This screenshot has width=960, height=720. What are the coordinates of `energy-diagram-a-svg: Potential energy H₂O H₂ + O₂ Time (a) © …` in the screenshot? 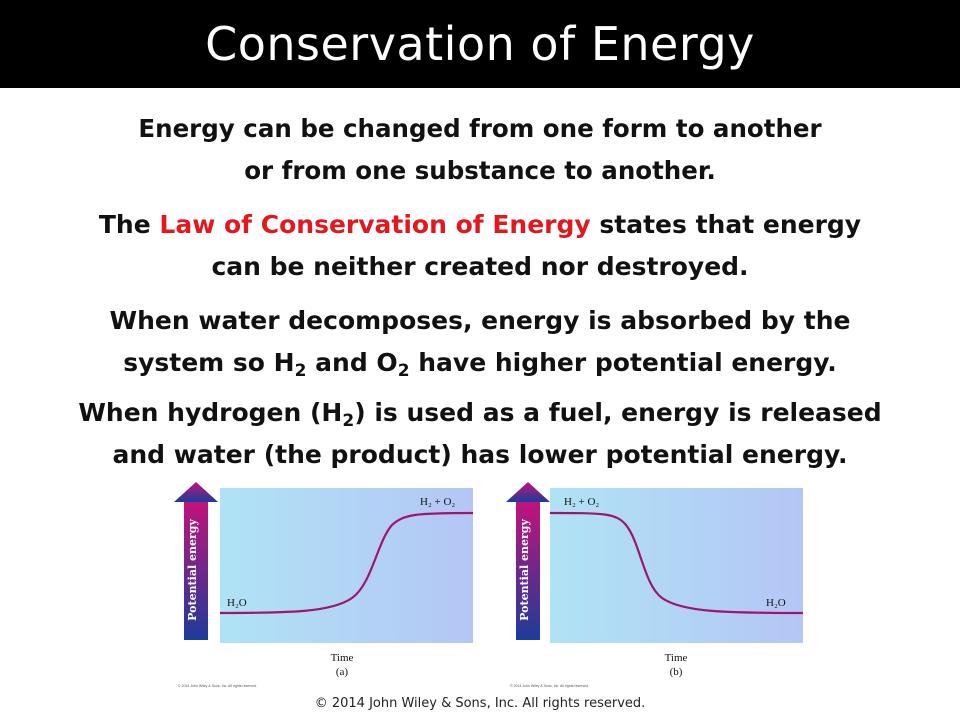 It's located at (324, 585).